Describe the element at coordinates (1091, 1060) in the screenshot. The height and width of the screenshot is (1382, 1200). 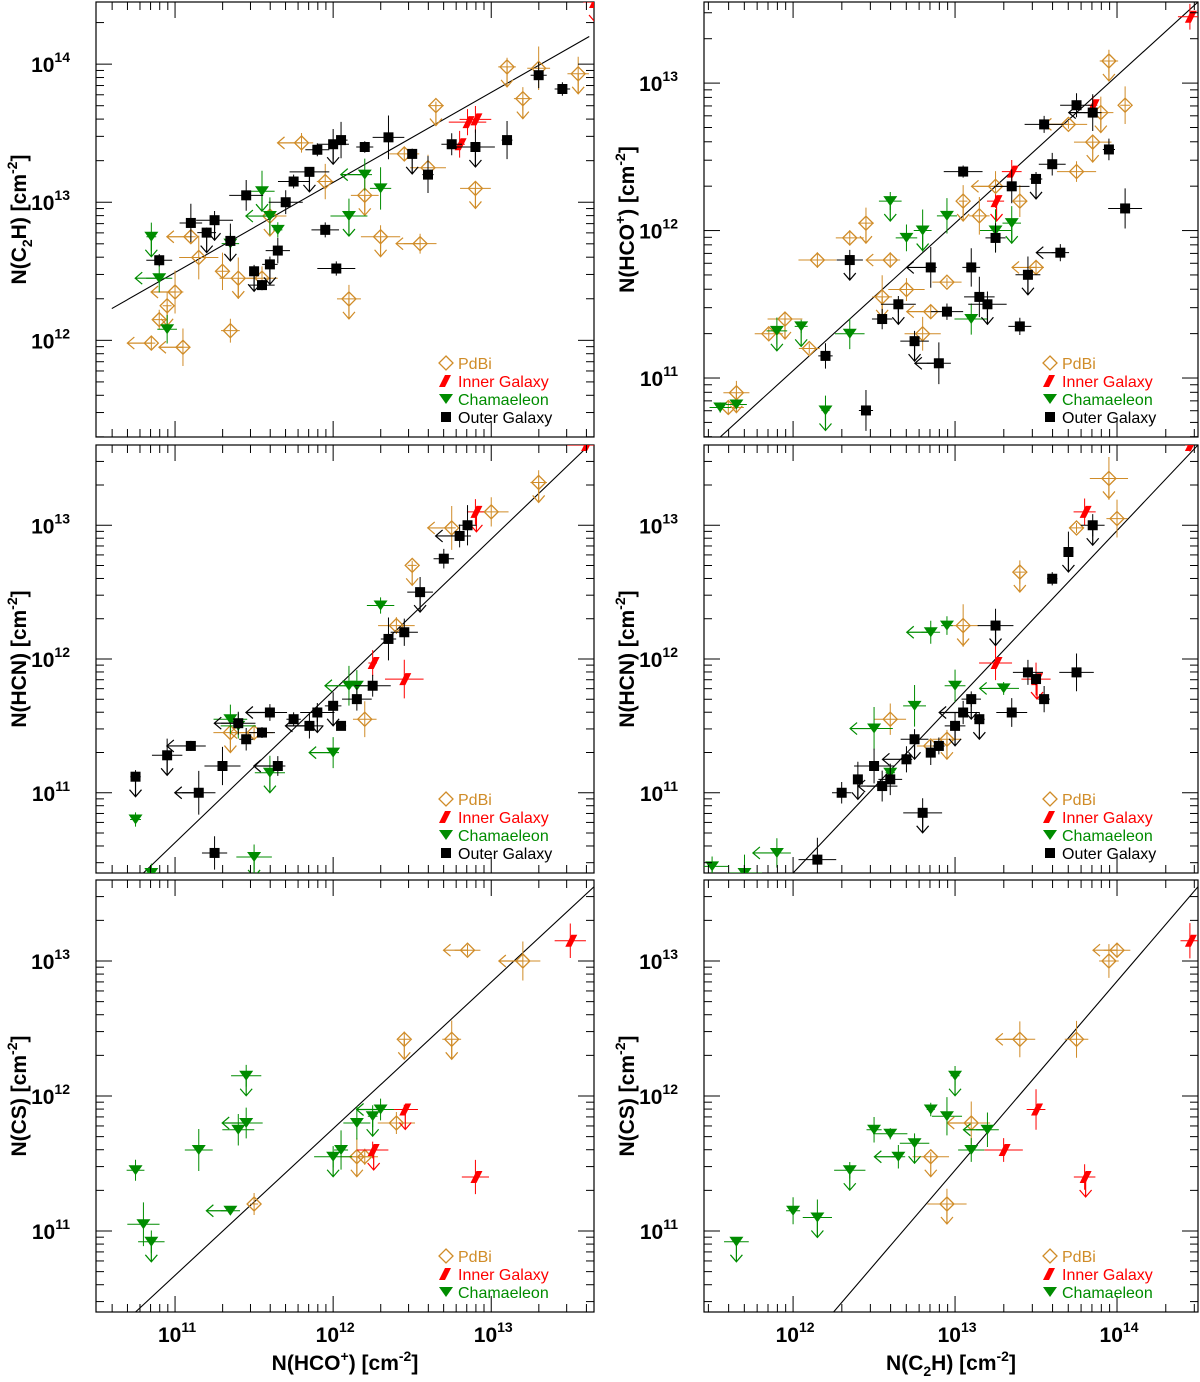
I see `series-inner` at that location.